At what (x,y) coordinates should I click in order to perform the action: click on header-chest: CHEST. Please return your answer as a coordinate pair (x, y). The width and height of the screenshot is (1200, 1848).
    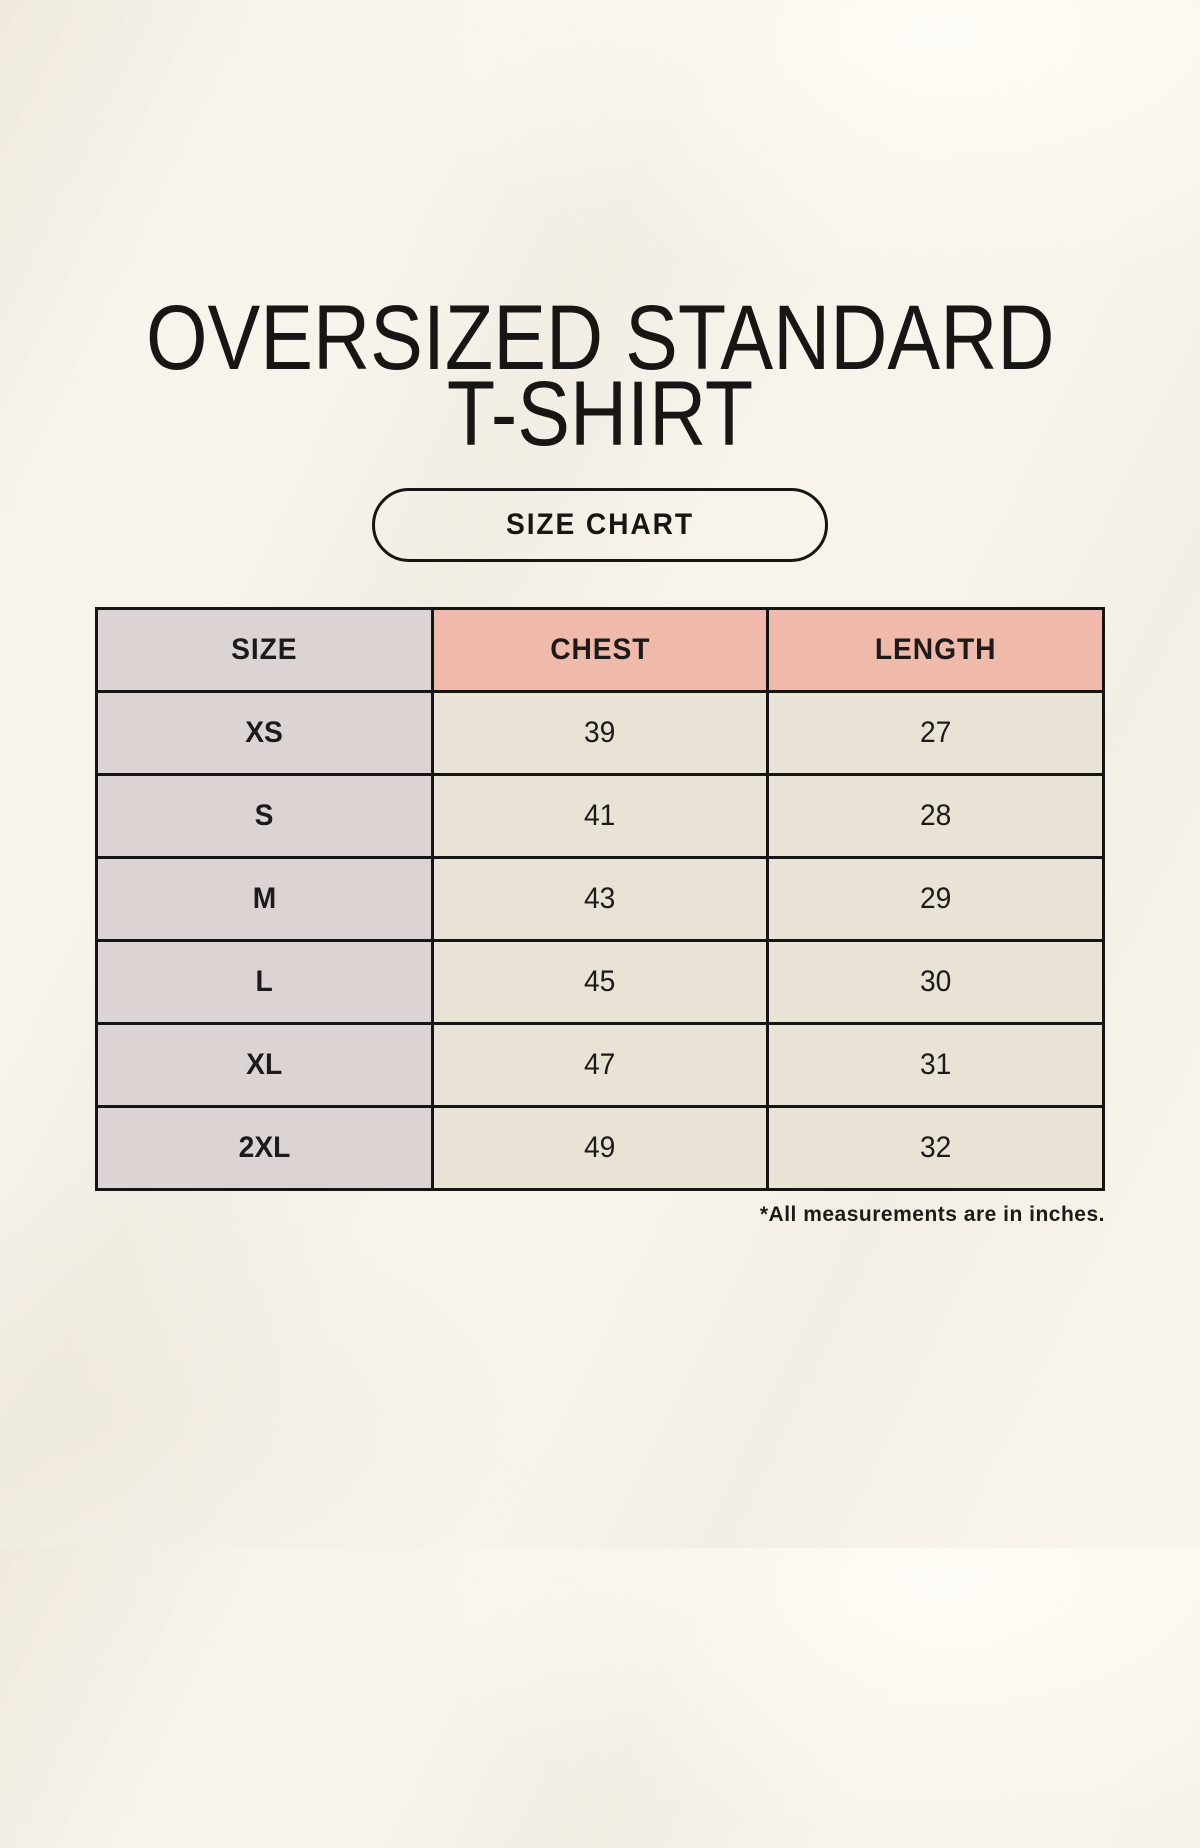
    Looking at the image, I should click on (600, 650).